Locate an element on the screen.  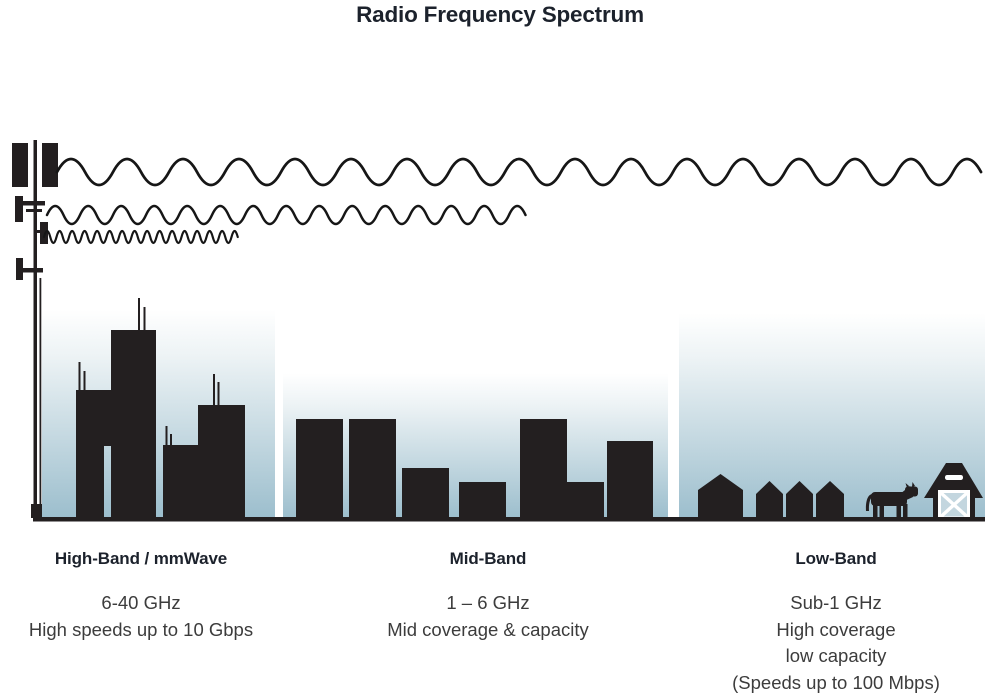
midband-coverage: Mid coverage & capacity is located at coordinates (488, 629).